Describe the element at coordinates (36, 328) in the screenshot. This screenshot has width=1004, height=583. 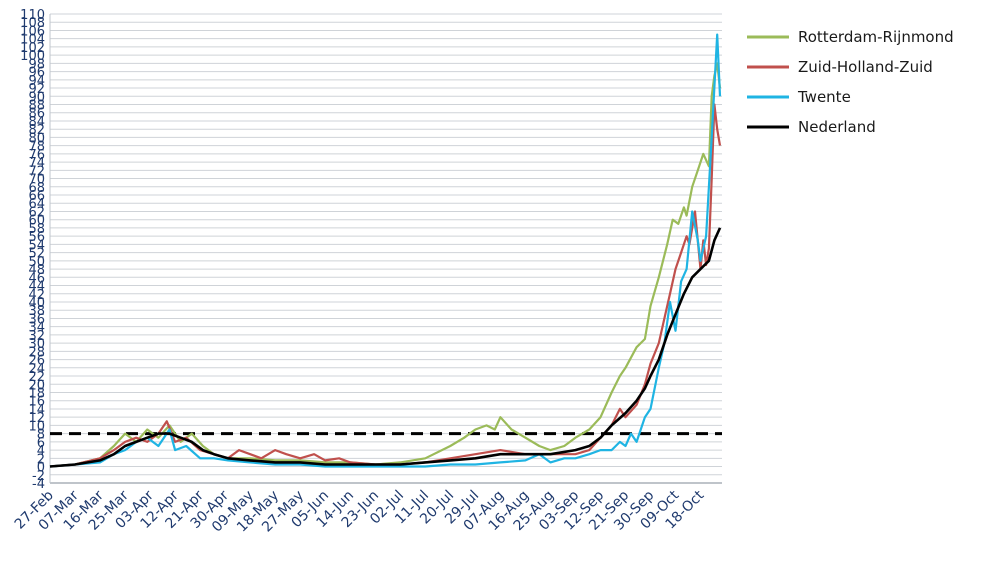
I see `y-tick-label: 34` at that location.